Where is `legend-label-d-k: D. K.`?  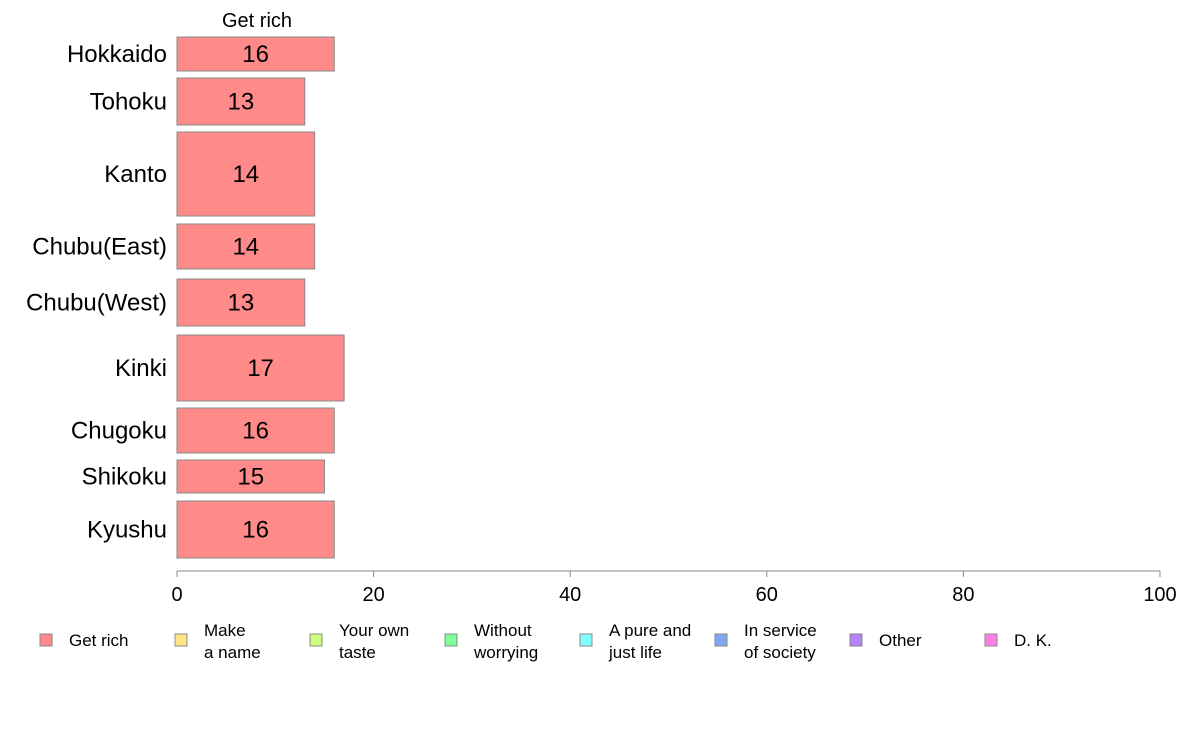
legend-label-d-k: D. K. is located at coordinates (1033, 640).